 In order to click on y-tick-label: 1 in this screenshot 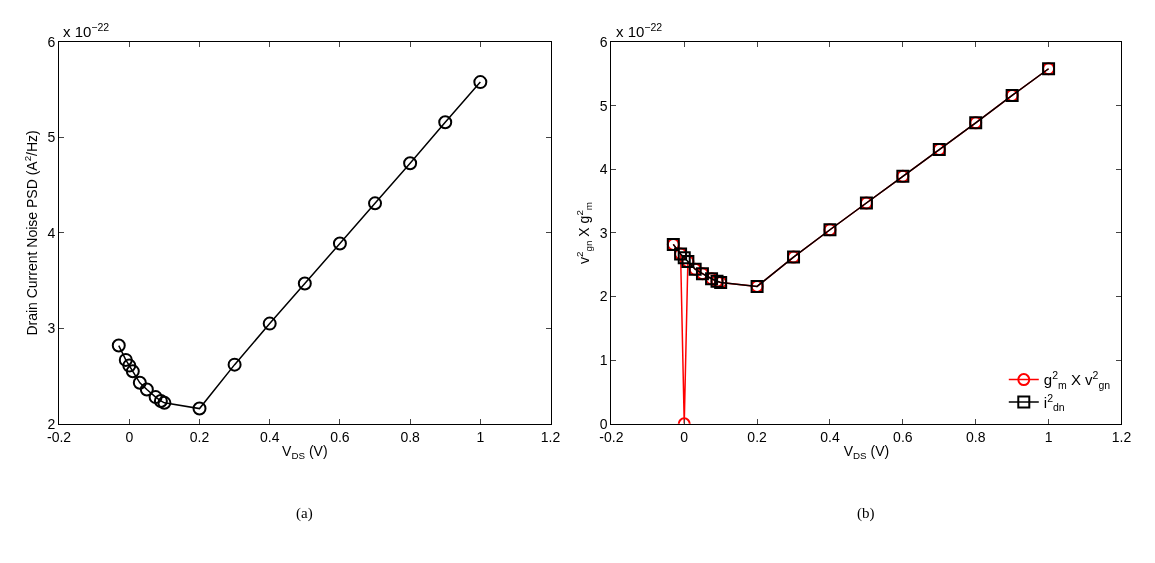, I will do `click(603, 360)`.